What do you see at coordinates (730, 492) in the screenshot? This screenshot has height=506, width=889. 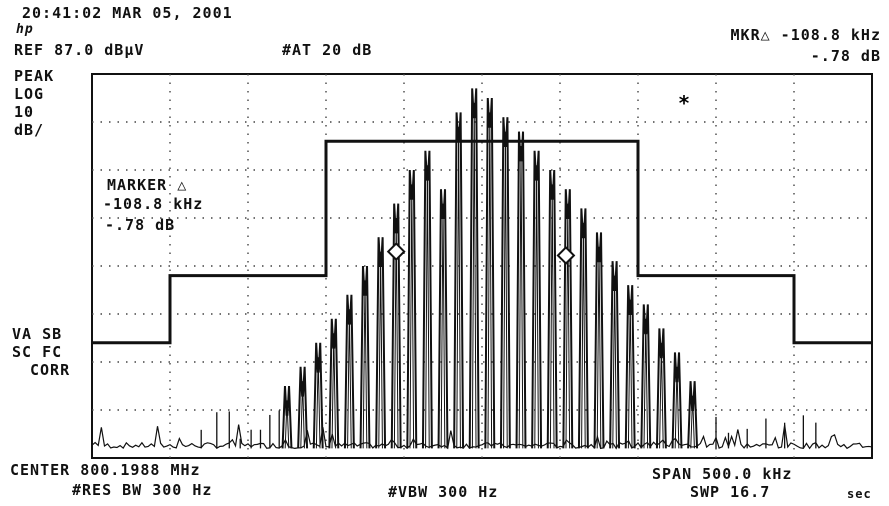 I see `sweep-time: SWP 16.7` at bounding box center [730, 492].